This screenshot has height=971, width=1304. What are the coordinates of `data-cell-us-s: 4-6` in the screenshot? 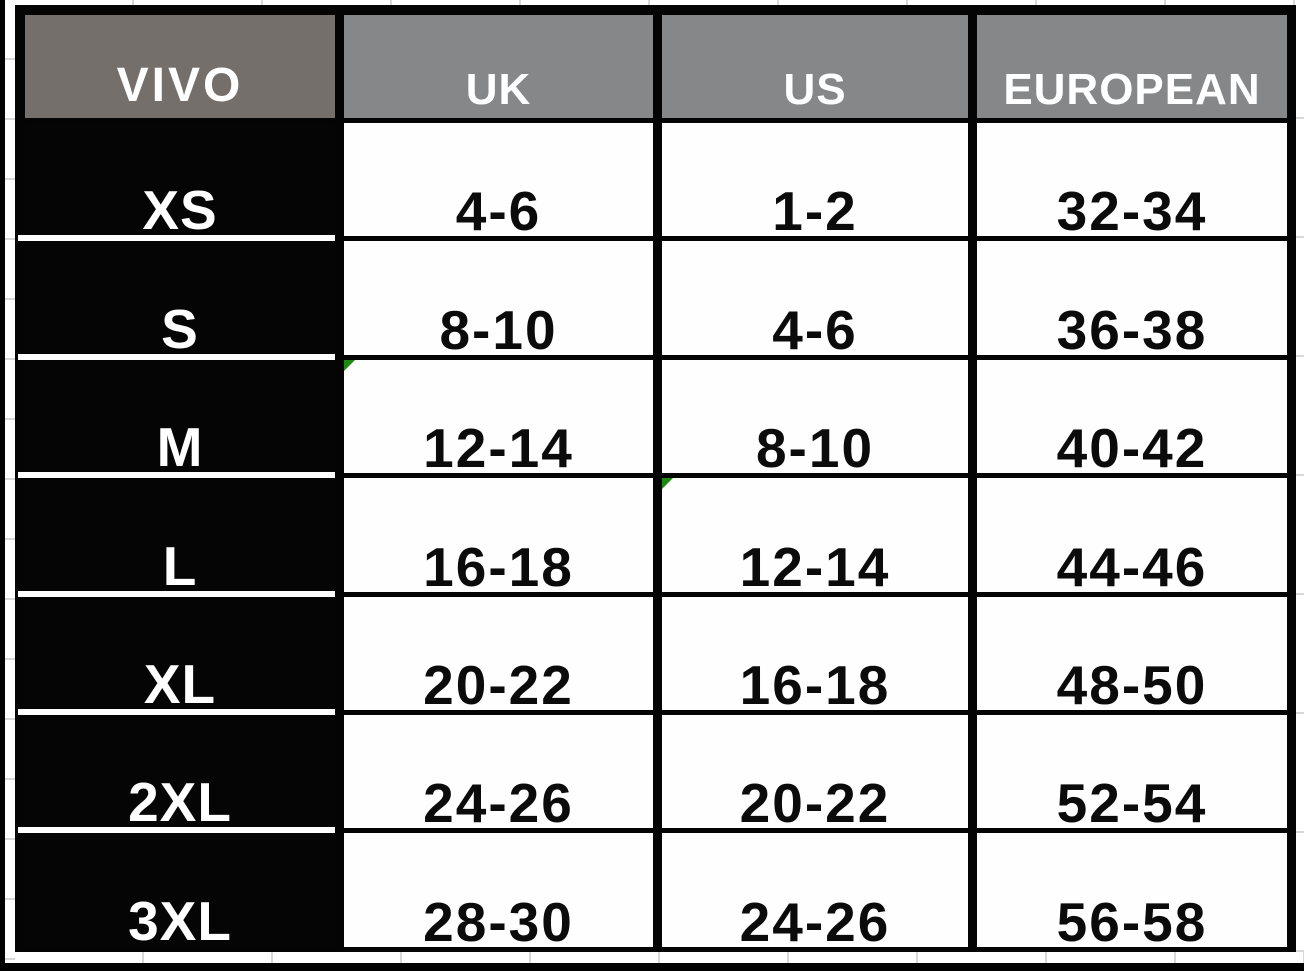 It's located at (815, 299).